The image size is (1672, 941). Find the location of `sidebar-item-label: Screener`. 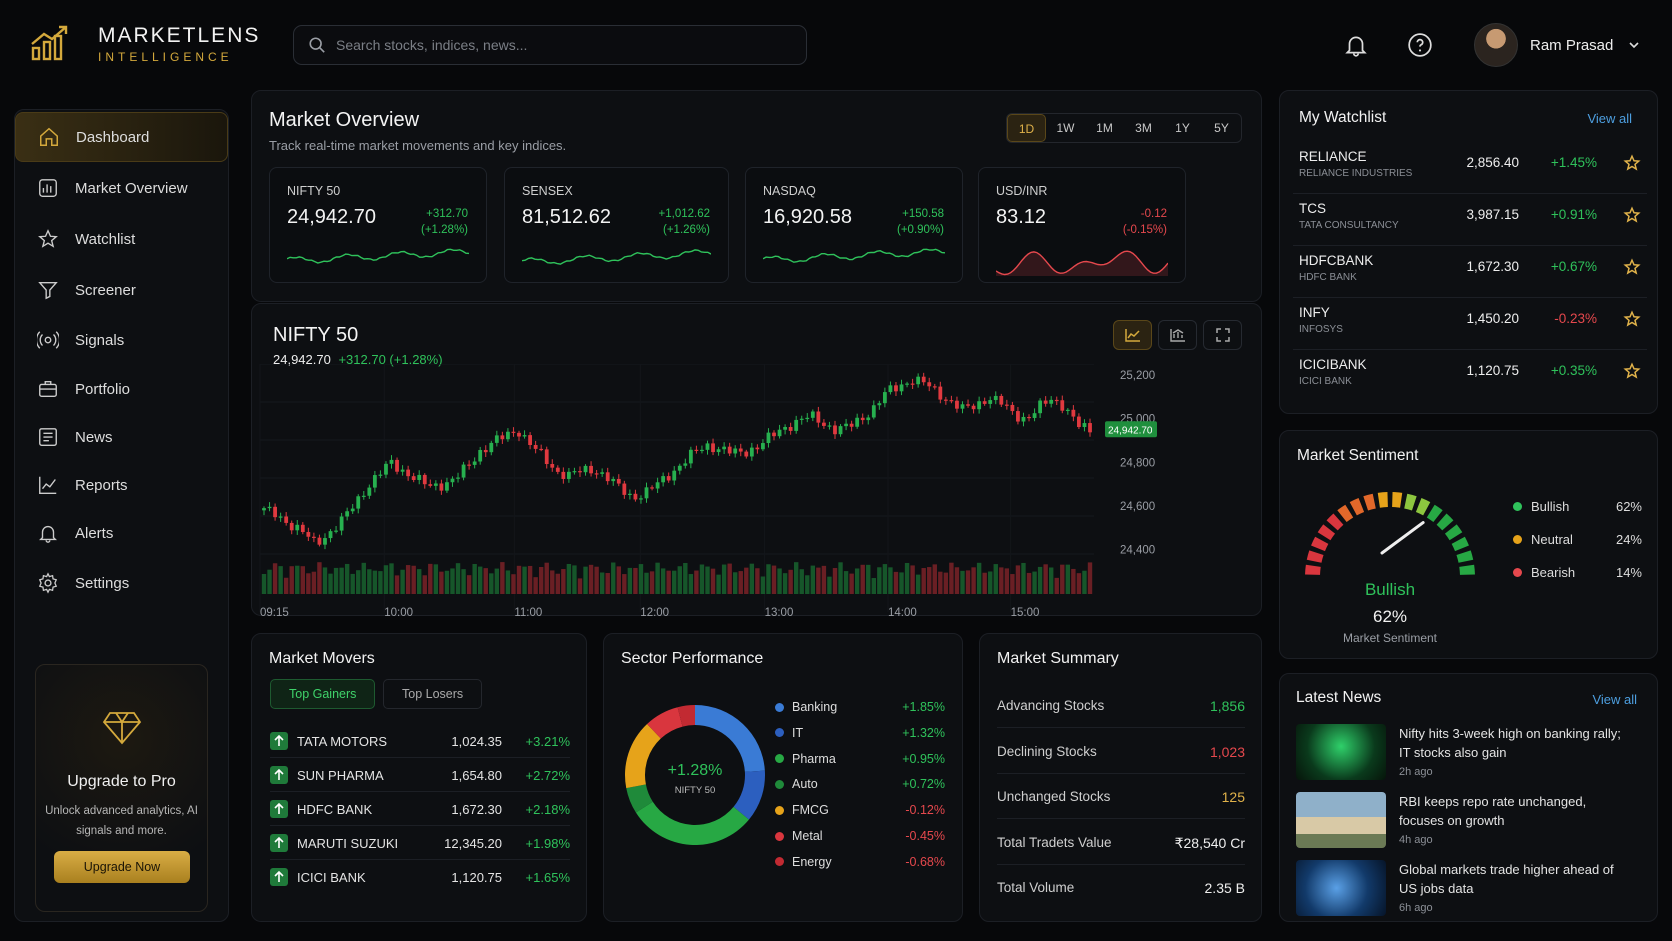

sidebar-item-label: Screener is located at coordinates (105, 290).